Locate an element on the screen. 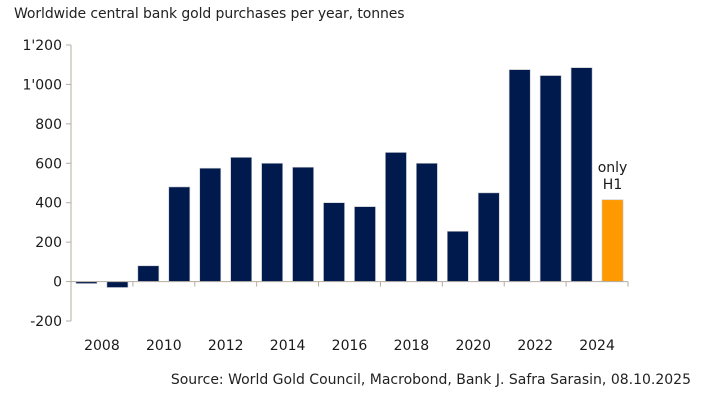 The image size is (709, 404). x-tick-label: 2014 is located at coordinates (288, 346).